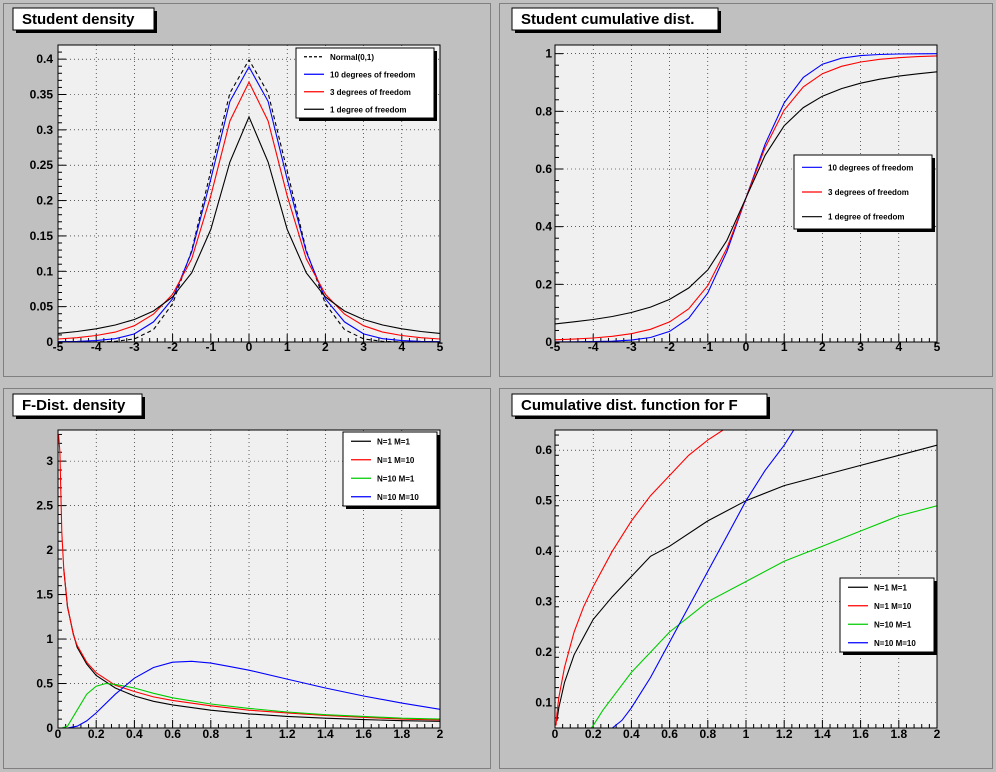  Describe the element at coordinates (49, 550) in the screenshot. I see `y-tick-label: 2` at that location.